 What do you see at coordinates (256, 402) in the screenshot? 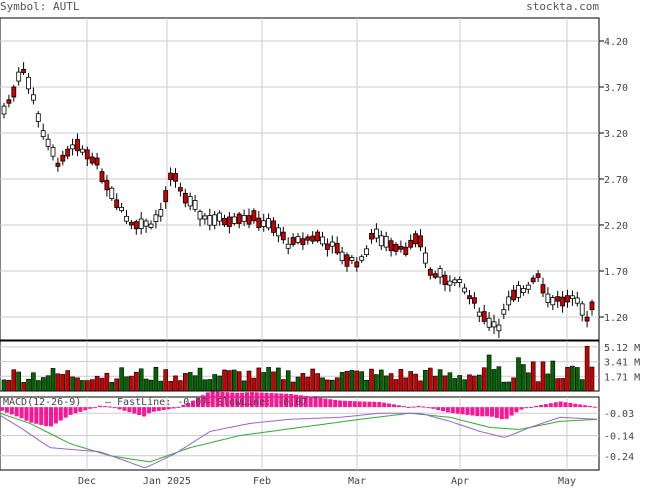
I see `legend-slowline: — SlowLine: -0.07` at bounding box center [256, 402].